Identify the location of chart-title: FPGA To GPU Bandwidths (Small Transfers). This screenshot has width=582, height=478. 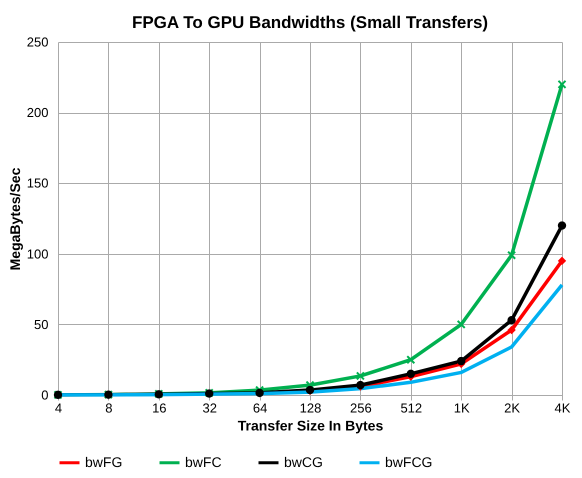
(310, 22).